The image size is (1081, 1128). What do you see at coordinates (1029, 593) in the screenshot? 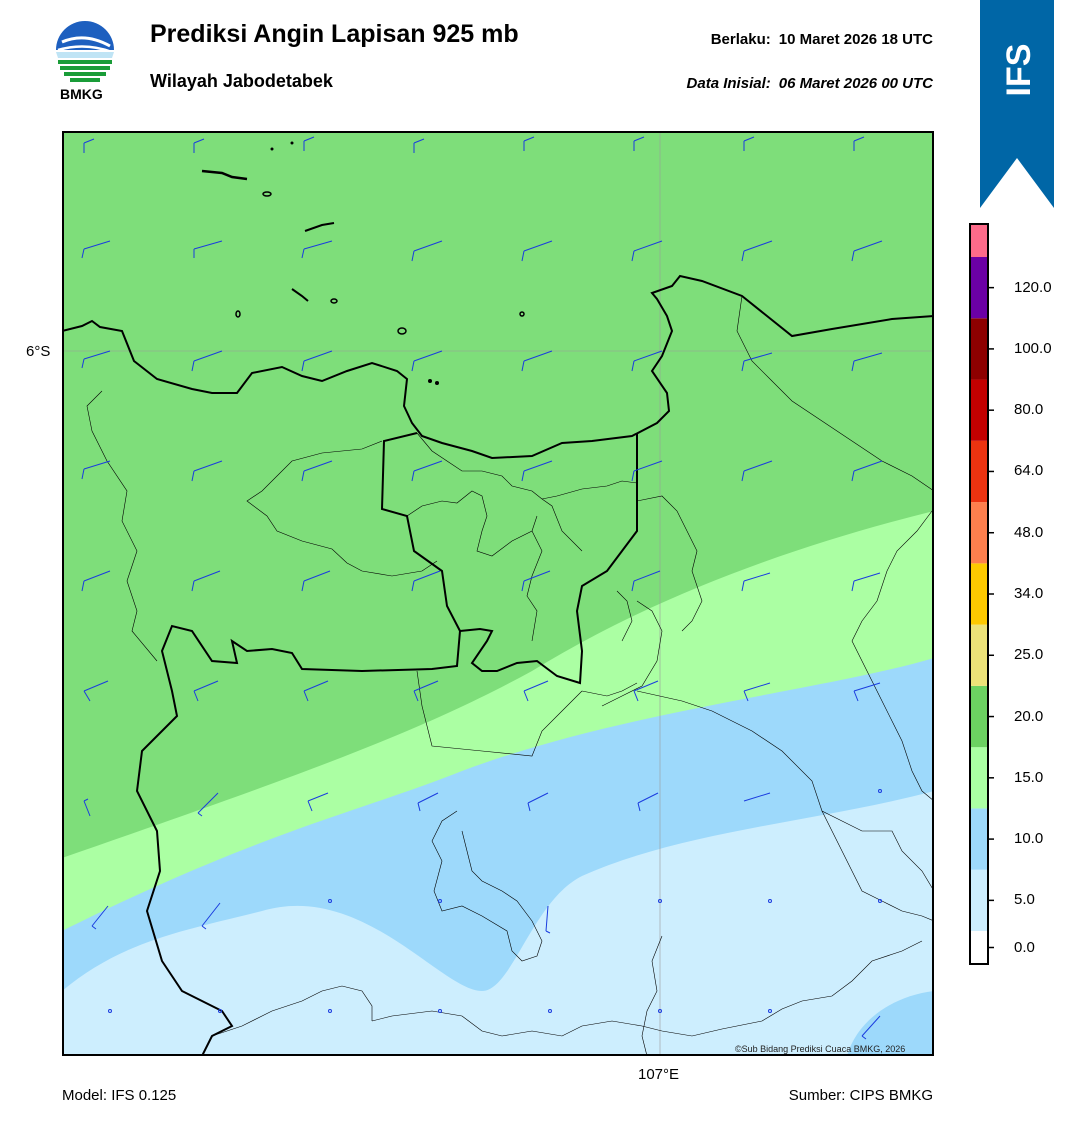
I see `colorbar-label: 34.0` at bounding box center [1029, 593].